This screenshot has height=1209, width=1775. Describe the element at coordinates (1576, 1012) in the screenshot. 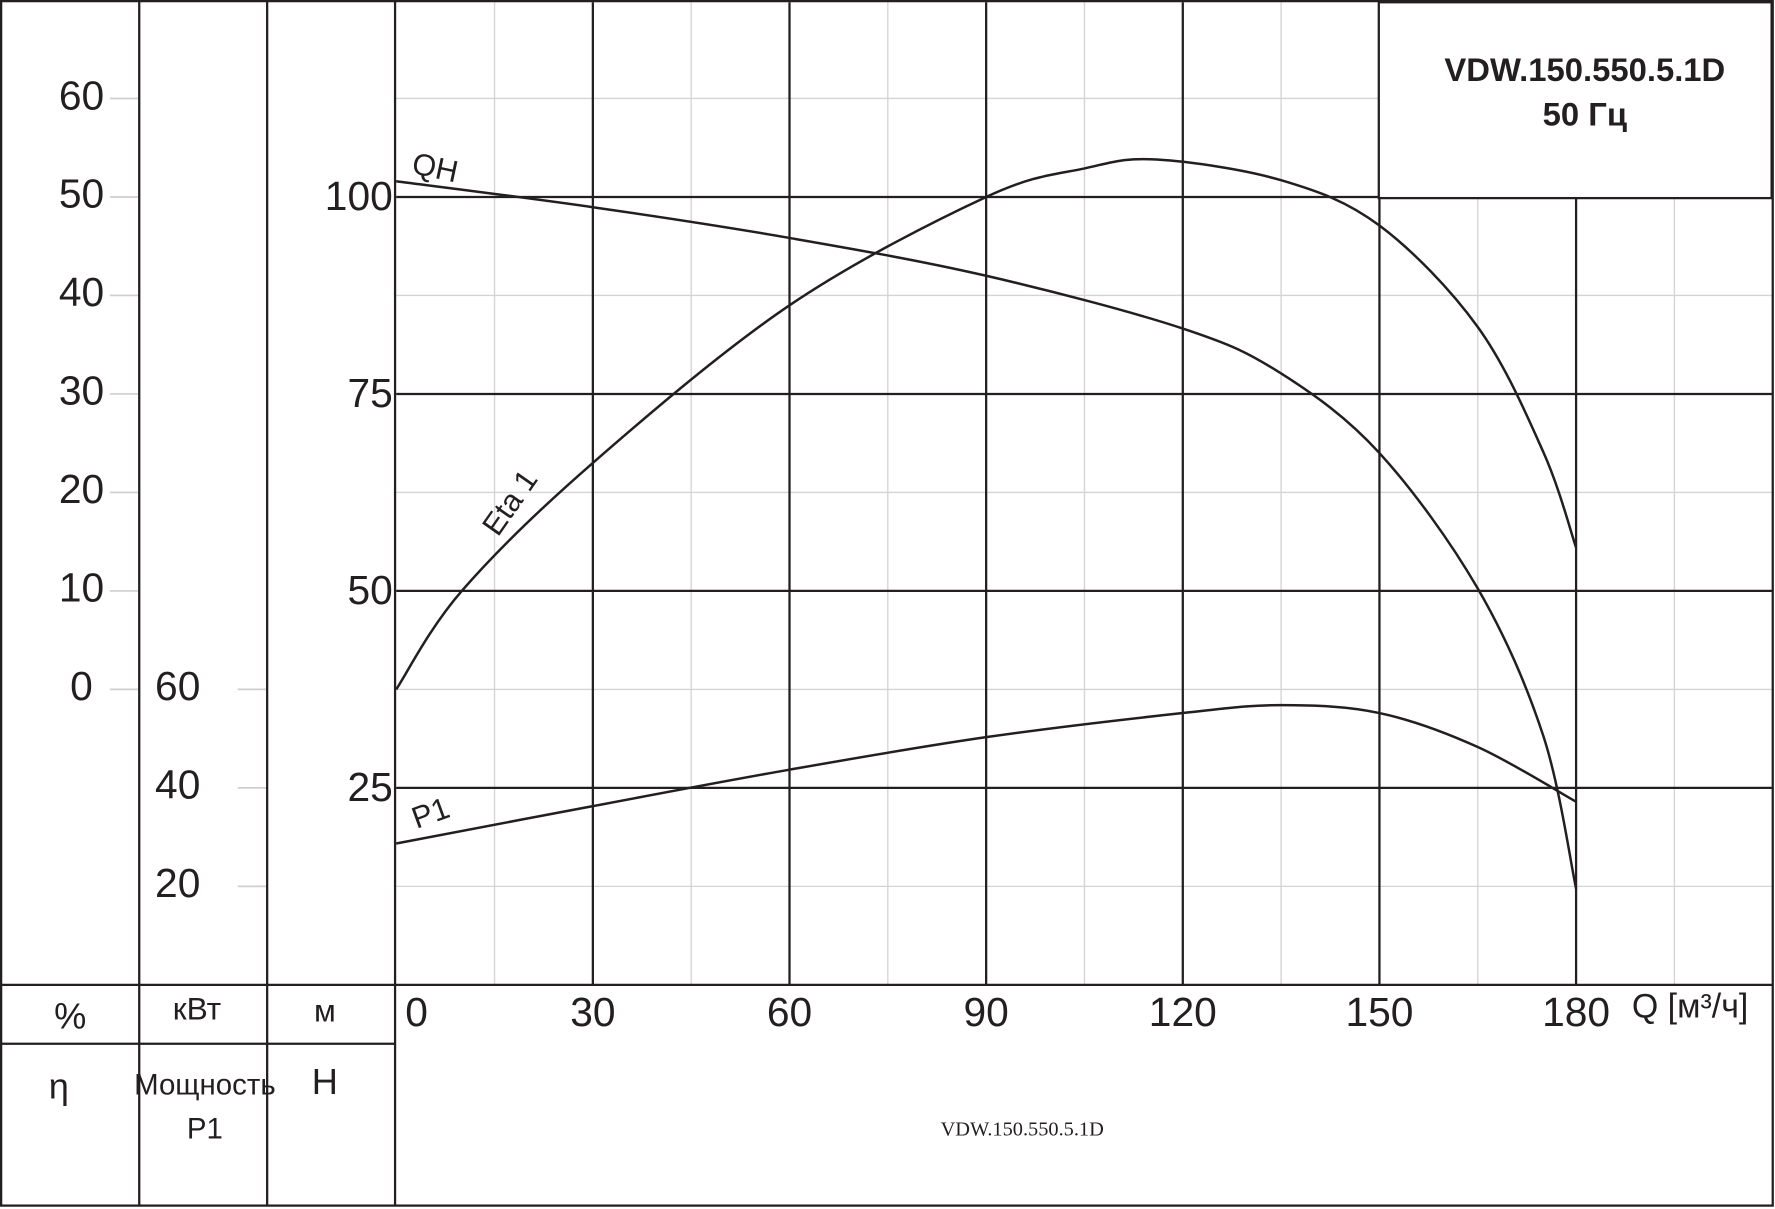

I see `x-tick-label: 180` at that location.